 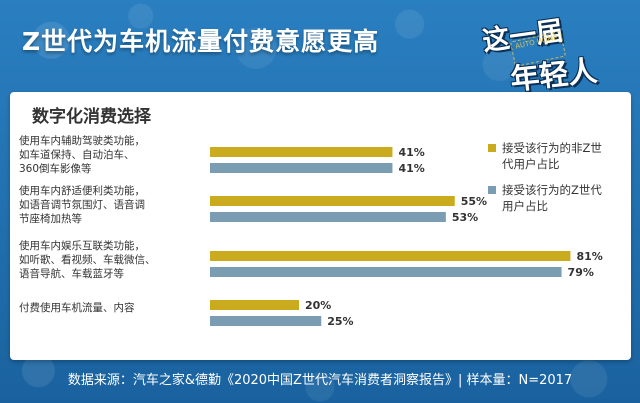 I want to click on category-label: 付费使用车机流量、内容, so click(x=77, y=307).